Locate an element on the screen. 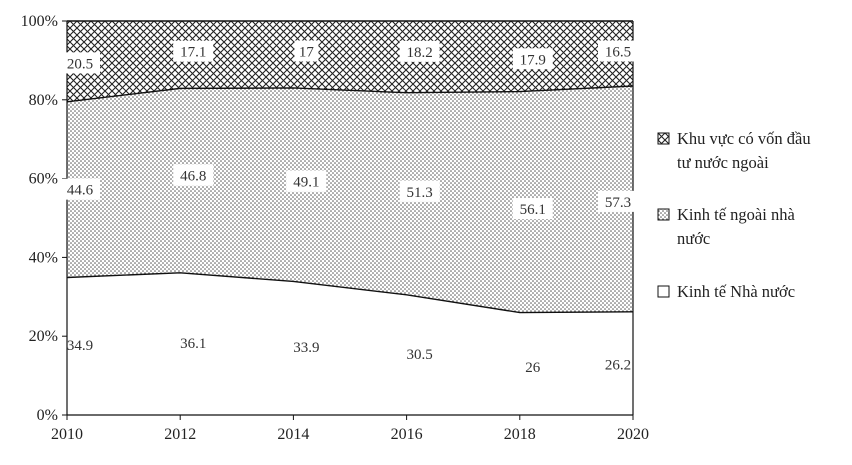 The width and height of the screenshot is (852, 465). data-label: 16.5 is located at coordinates (618, 53).